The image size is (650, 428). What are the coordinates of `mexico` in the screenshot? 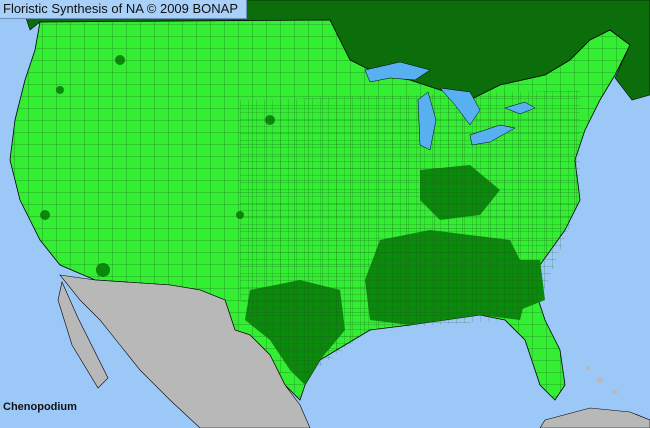 It's located at (185, 351).